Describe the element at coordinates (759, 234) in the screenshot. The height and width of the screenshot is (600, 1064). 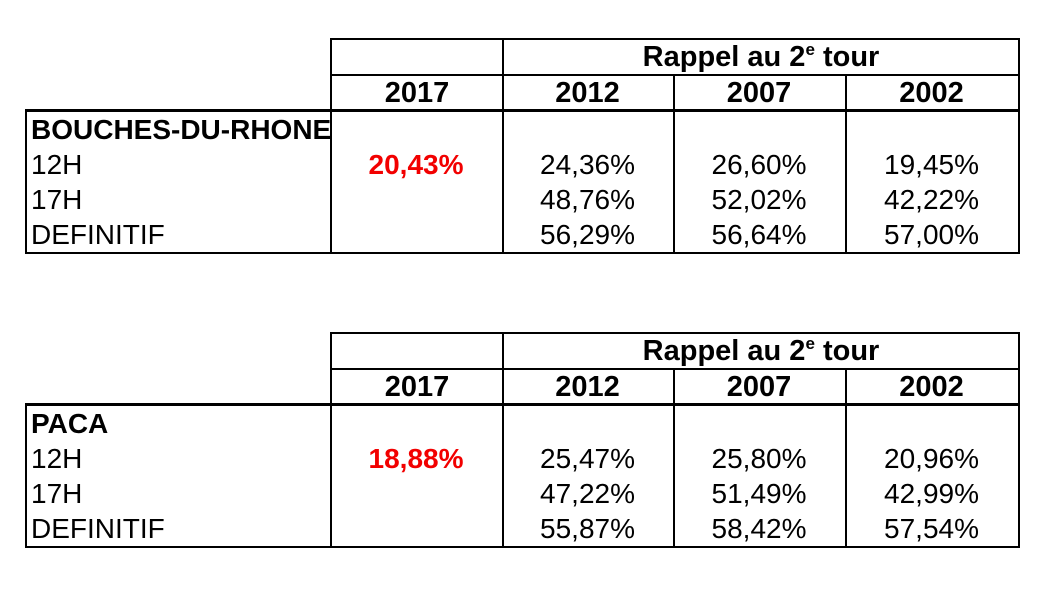
I see `value-cell-2007-definitif: 56,64%` at that location.